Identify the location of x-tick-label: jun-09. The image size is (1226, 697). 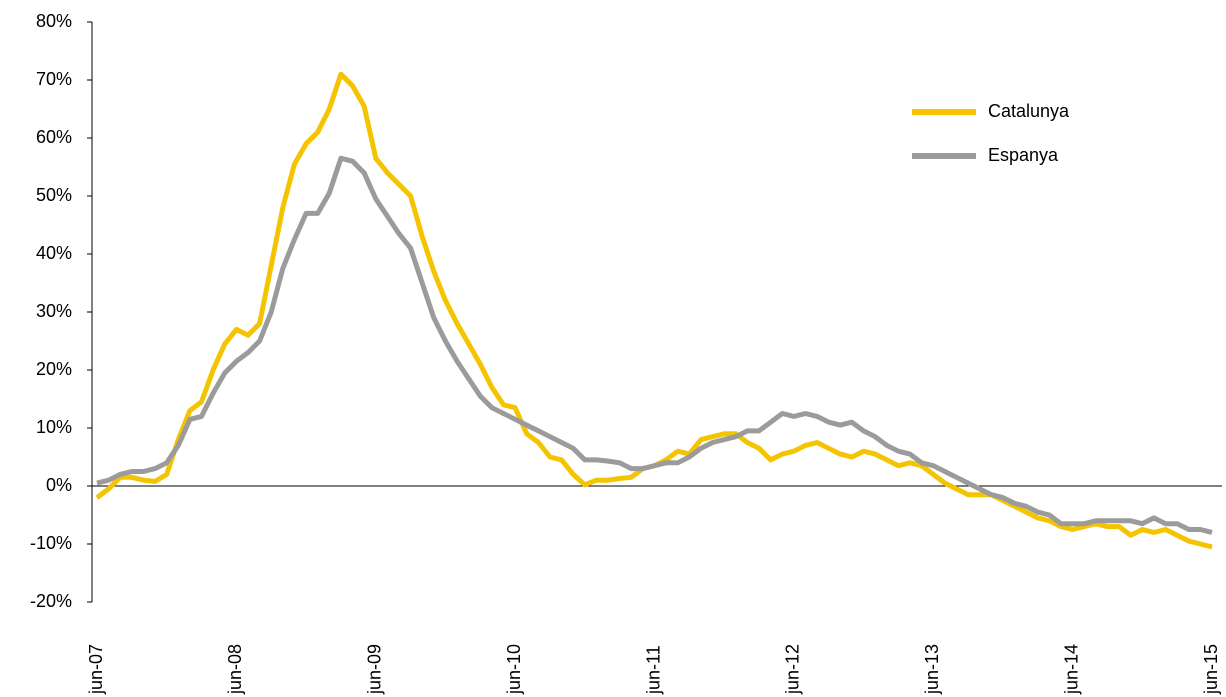
(375, 669).